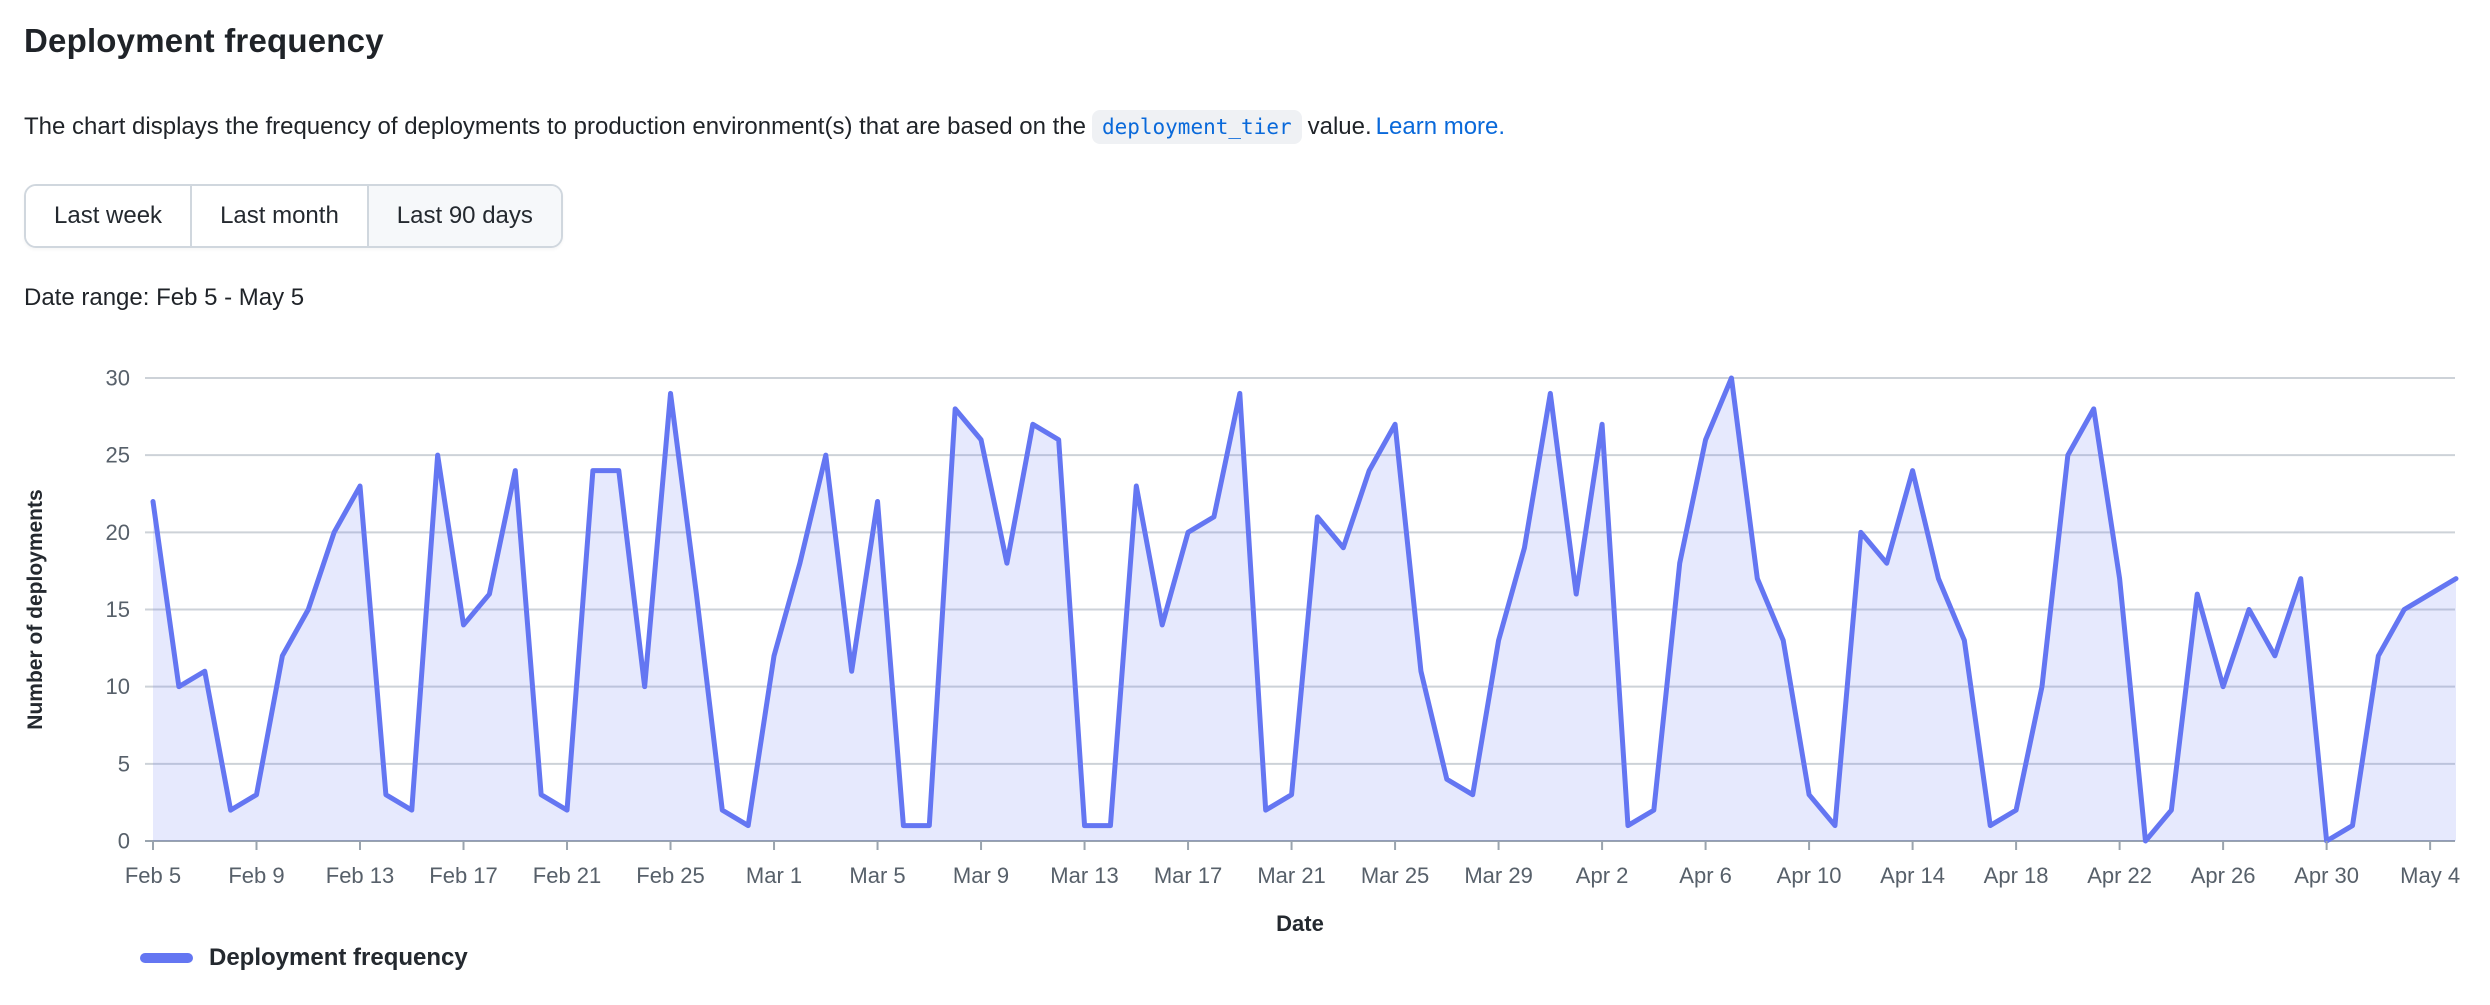 The height and width of the screenshot is (1005, 2490). Describe the element at coordinates (1196, 127) in the screenshot. I see `deployment-tier-chip: deployment_tier` at that location.